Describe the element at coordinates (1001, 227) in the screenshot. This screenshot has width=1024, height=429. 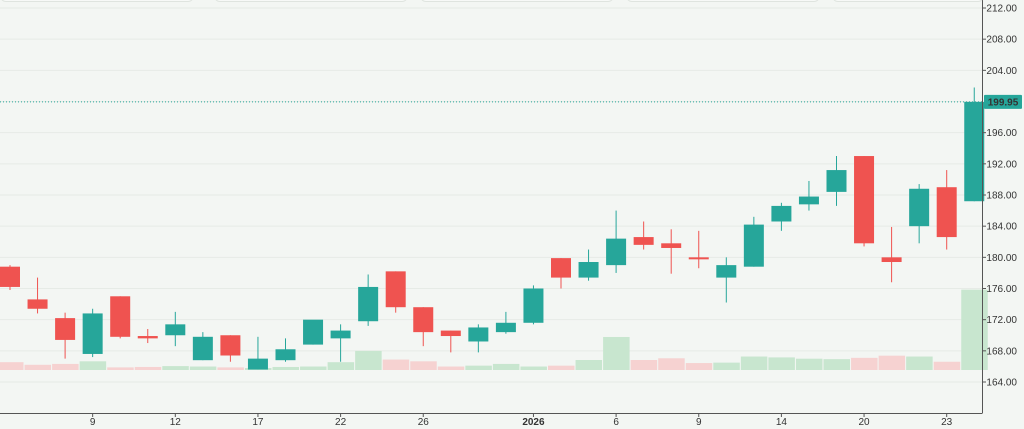
I see `y-tick-label: 184.00` at that location.